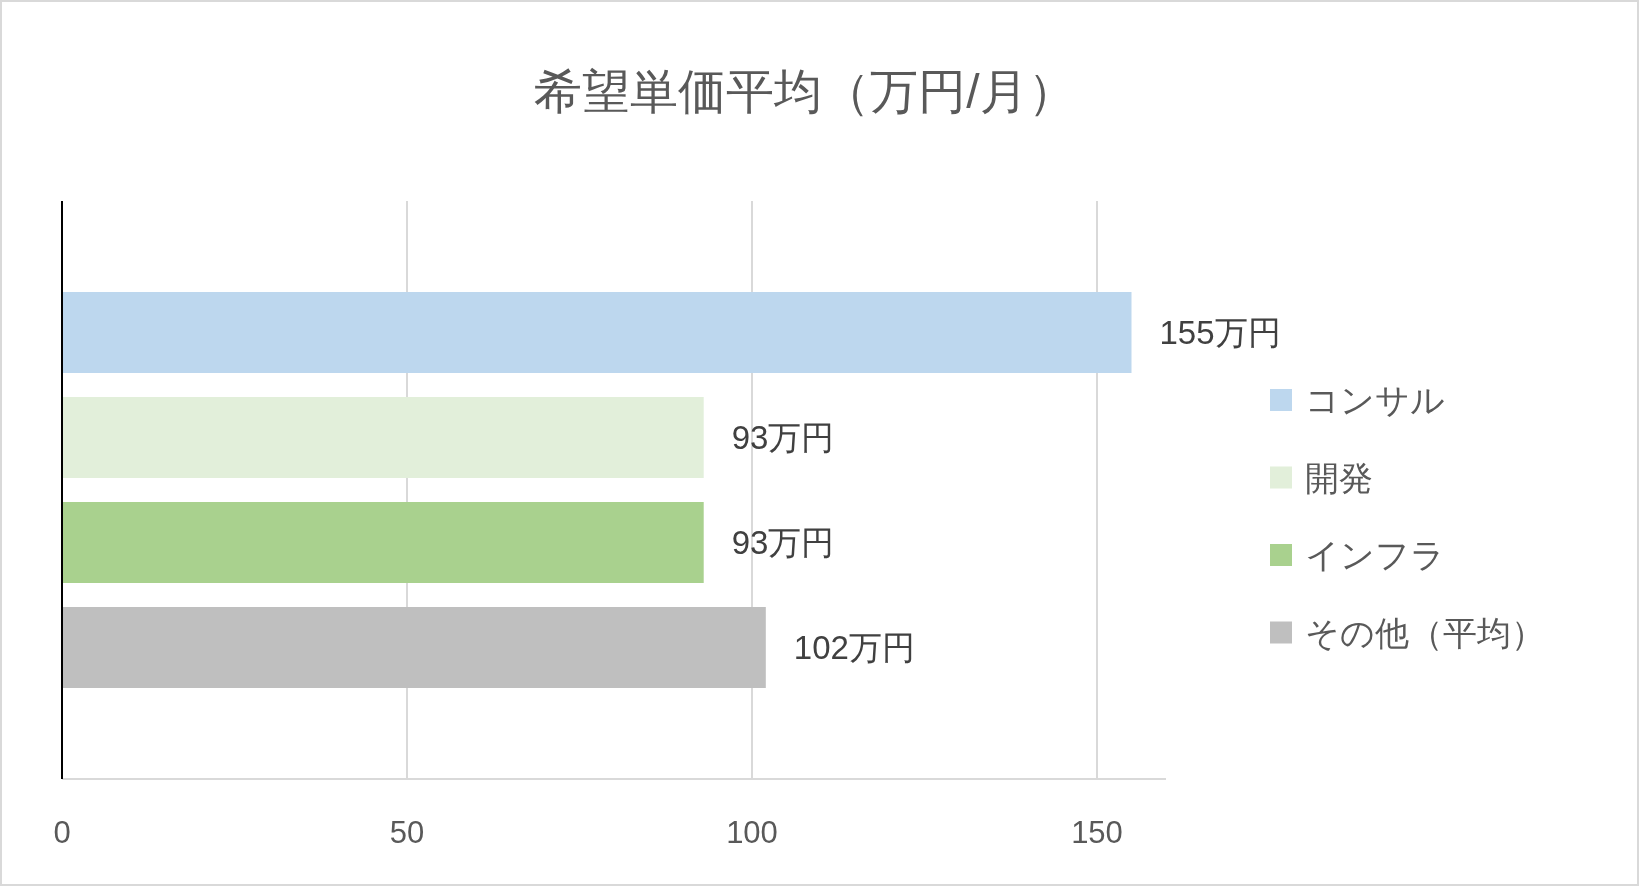  Describe the element at coordinates (1375, 555) in the screenshot. I see `legend-label: インフラ` at that location.